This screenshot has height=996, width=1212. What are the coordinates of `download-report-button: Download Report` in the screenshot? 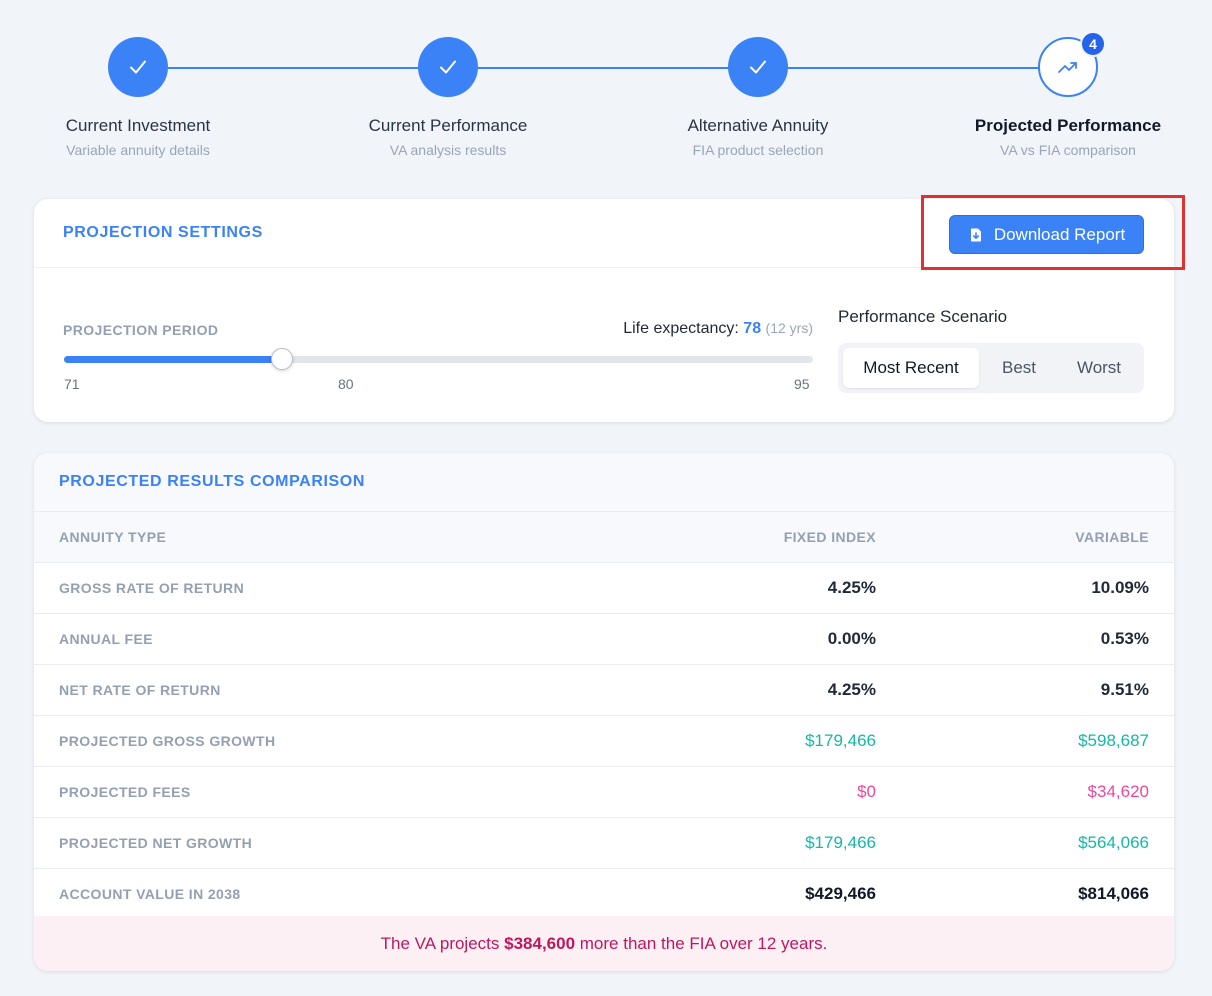 It's located at (1046, 234).